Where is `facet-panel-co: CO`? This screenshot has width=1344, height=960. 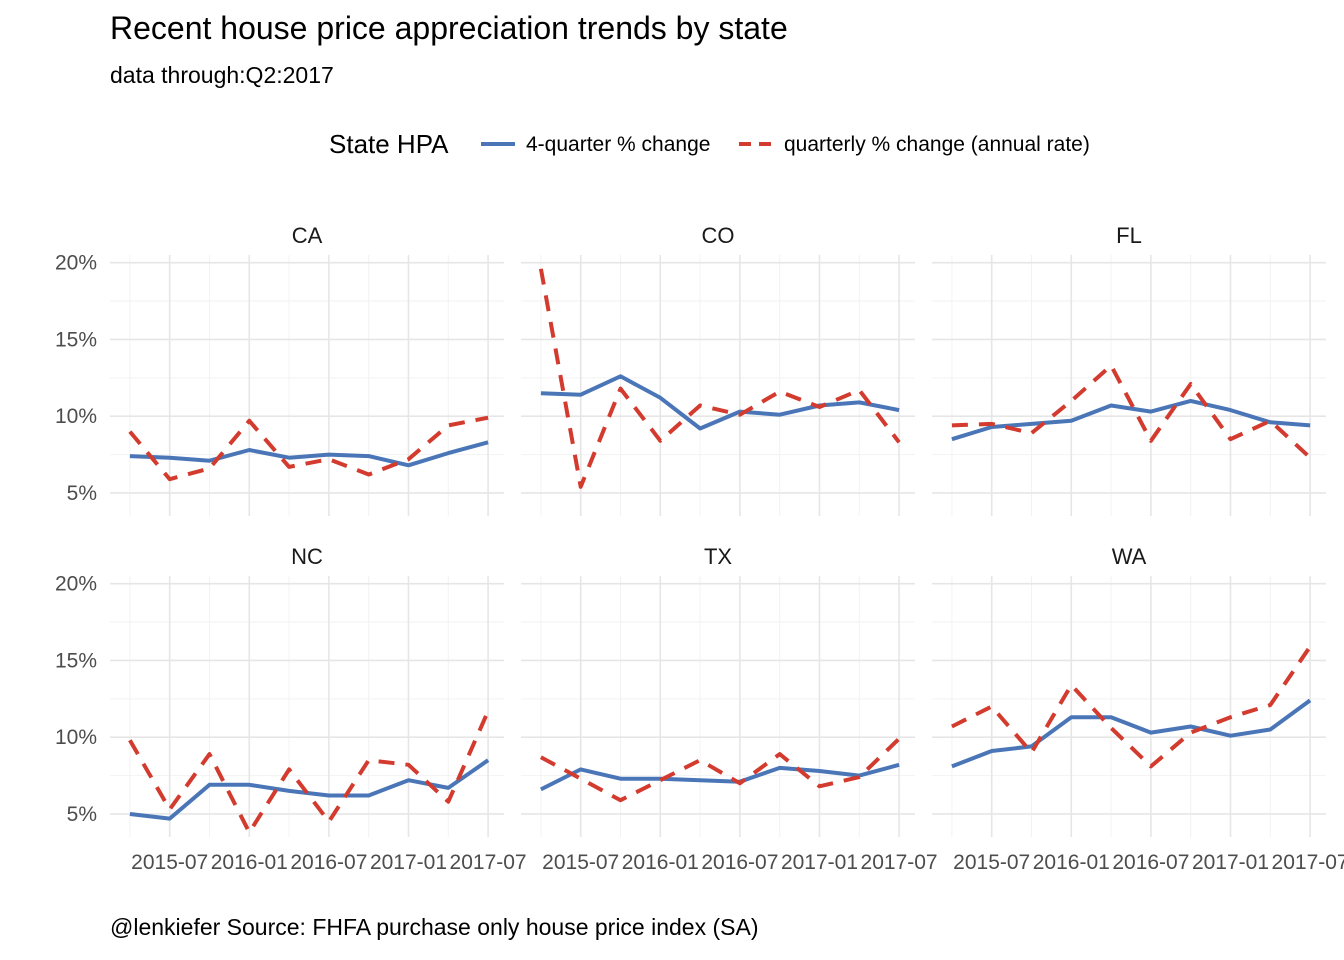
facet-panel-co: CO is located at coordinates (718, 369).